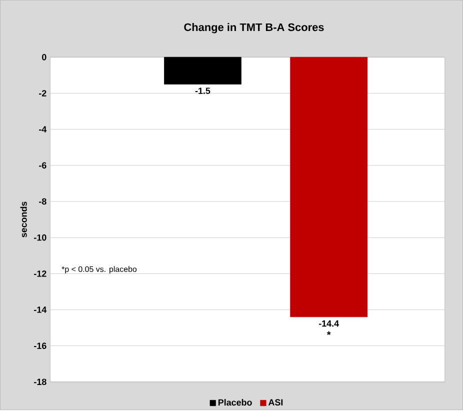 This screenshot has height=411, width=463. I want to click on data-label: -14.4, so click(328, 323).